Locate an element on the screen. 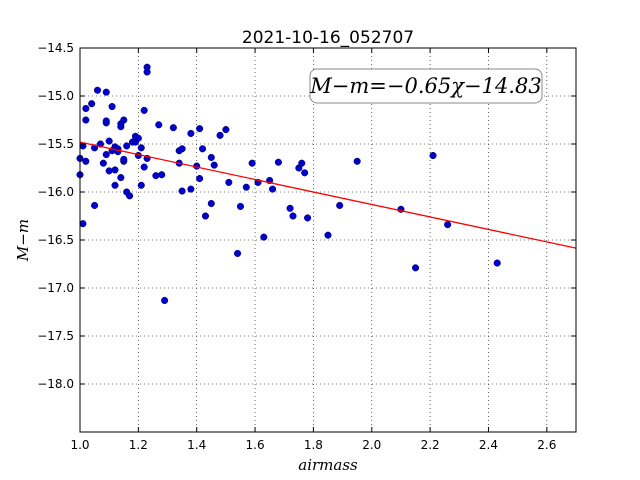 The width and height of the screenshot is (640, 480). fit-annotation: M−m=−0.65χ−14.83 is located at coordinates (425, 86).